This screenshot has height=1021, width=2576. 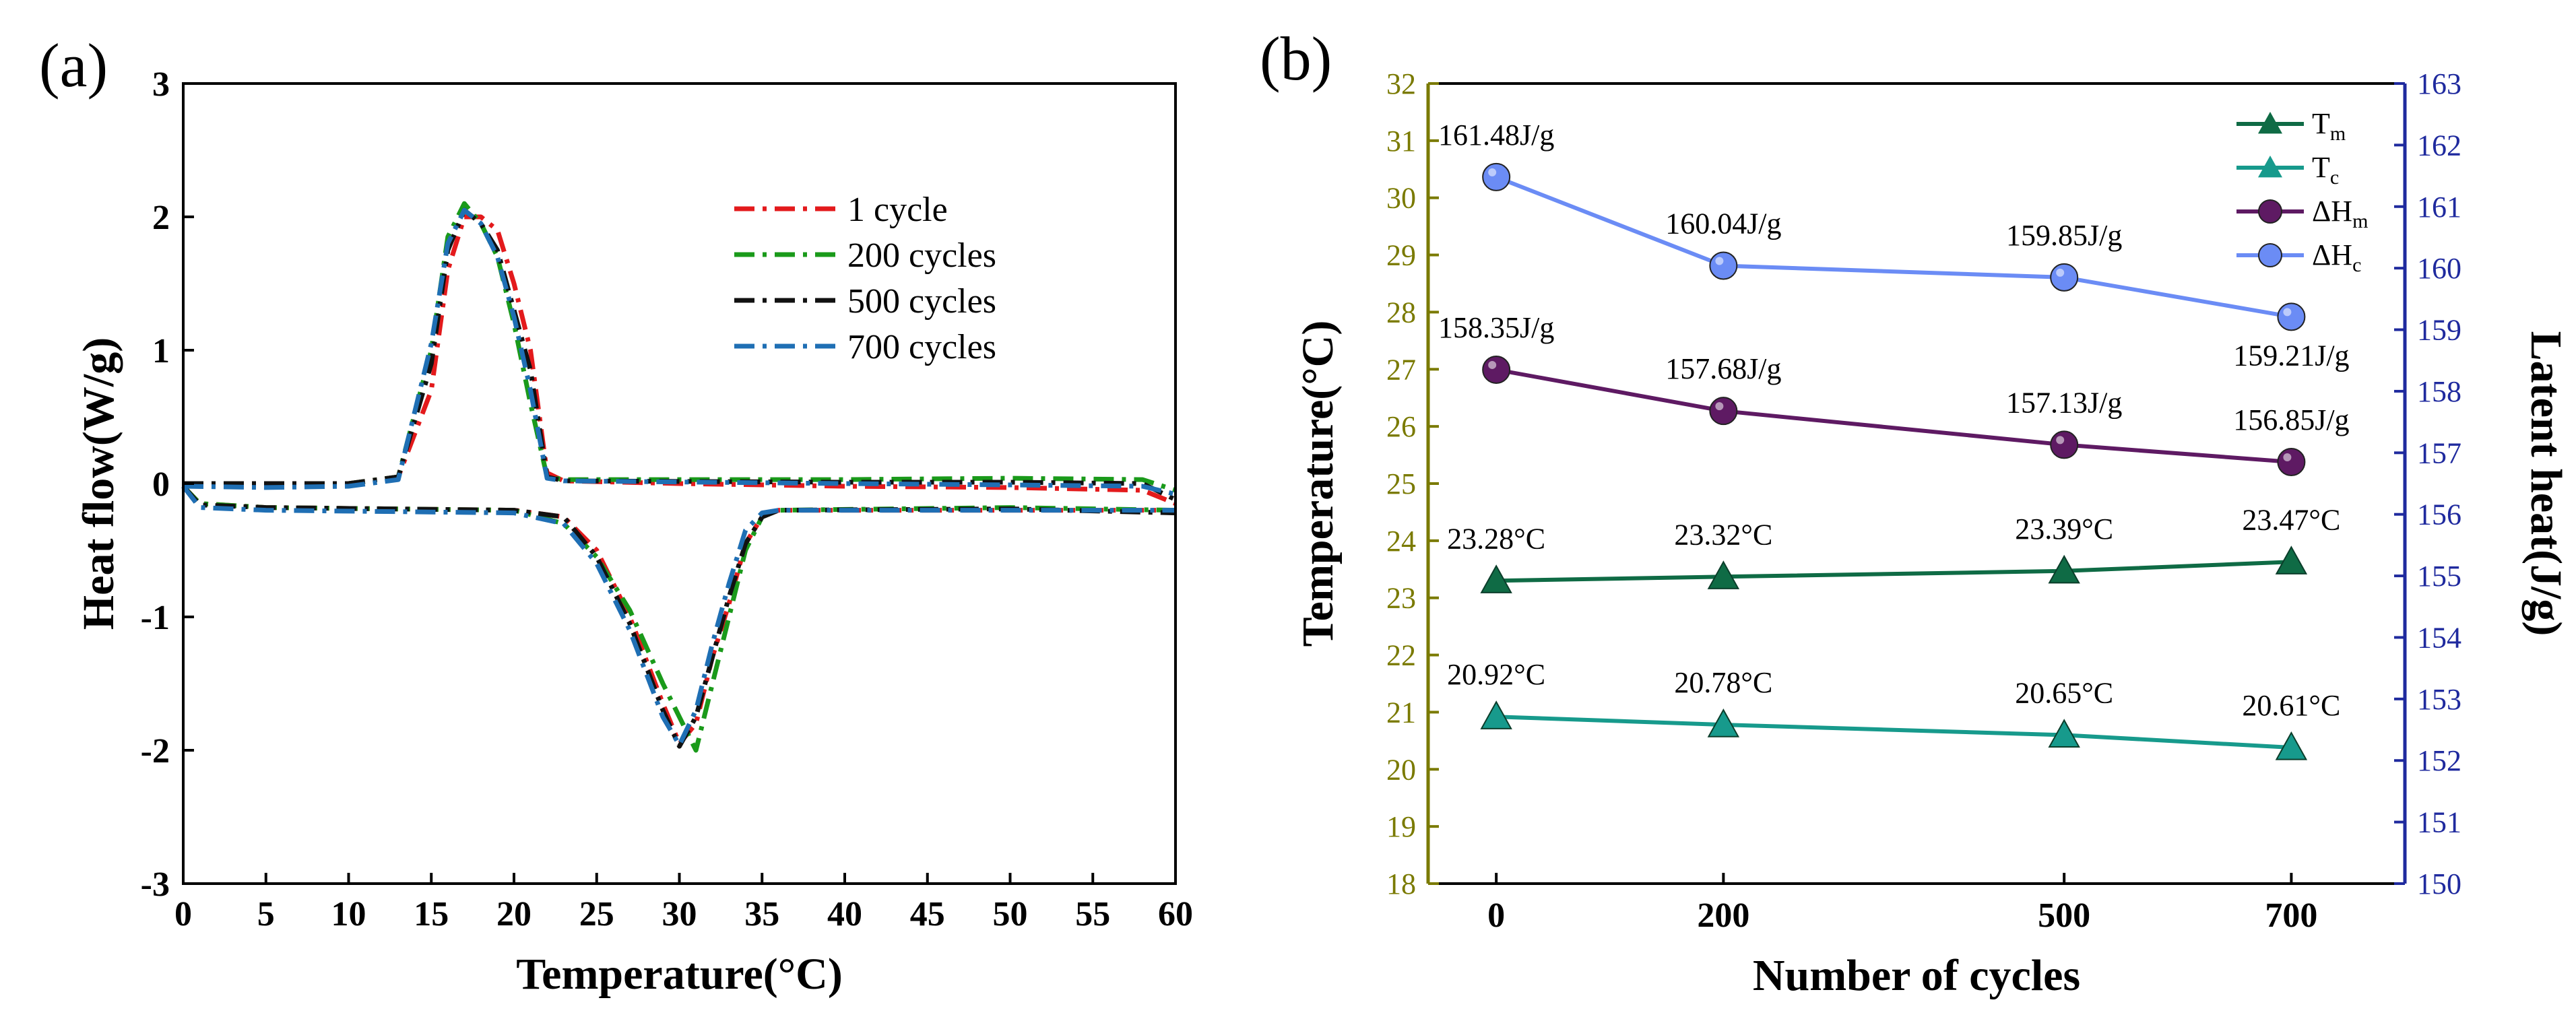 I want to click on left-tick-label-25: 25, so click(x=1401, y=483).